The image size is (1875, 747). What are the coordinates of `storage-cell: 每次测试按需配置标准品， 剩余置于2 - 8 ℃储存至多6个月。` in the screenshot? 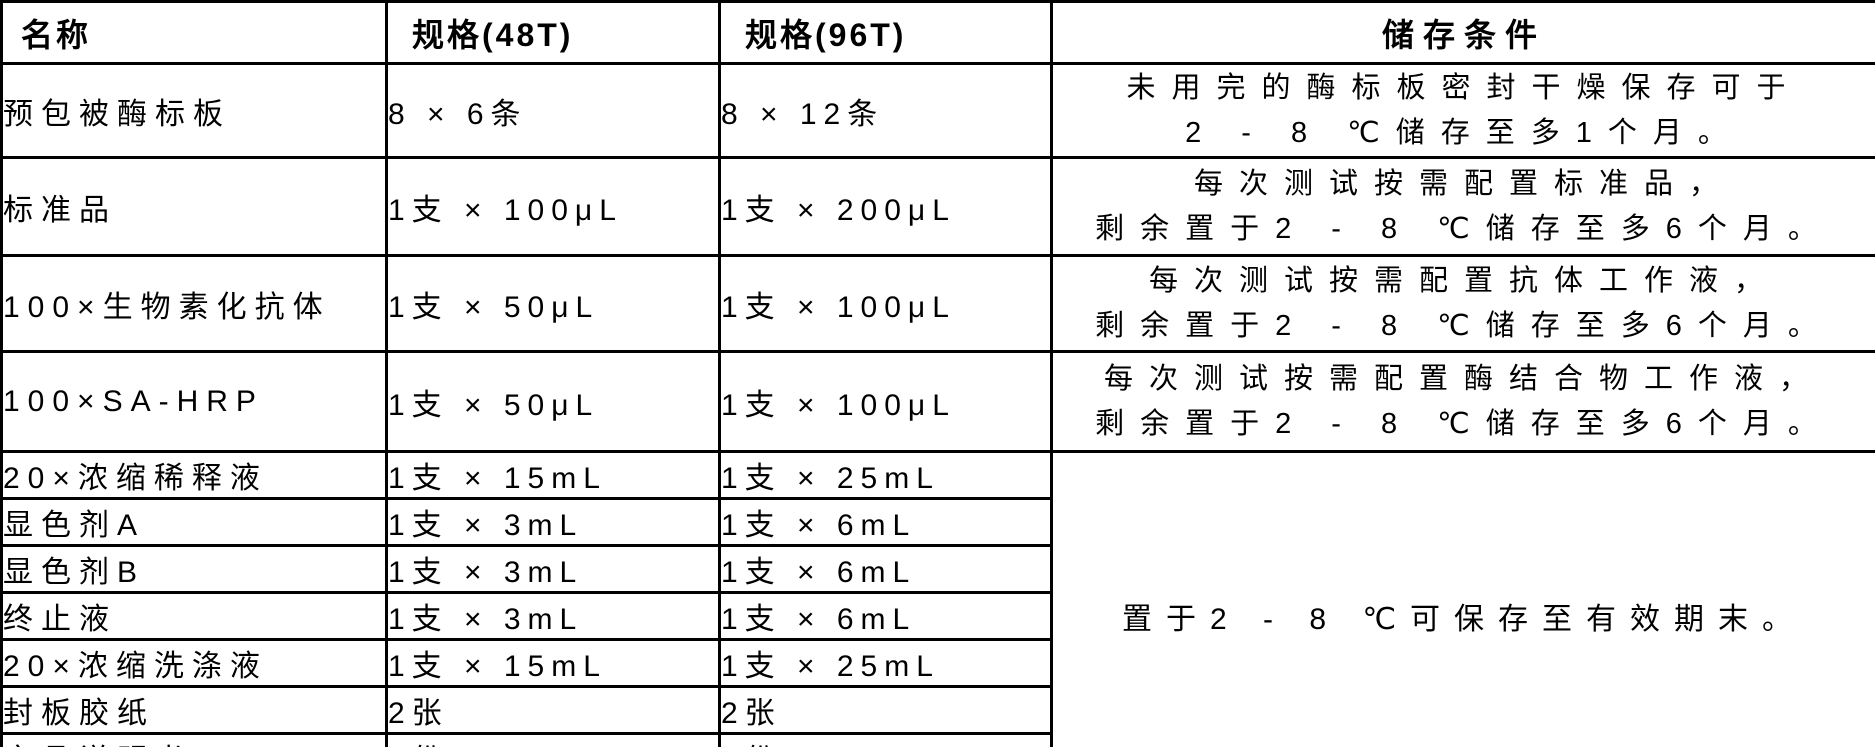 It's located at (1462, 206).